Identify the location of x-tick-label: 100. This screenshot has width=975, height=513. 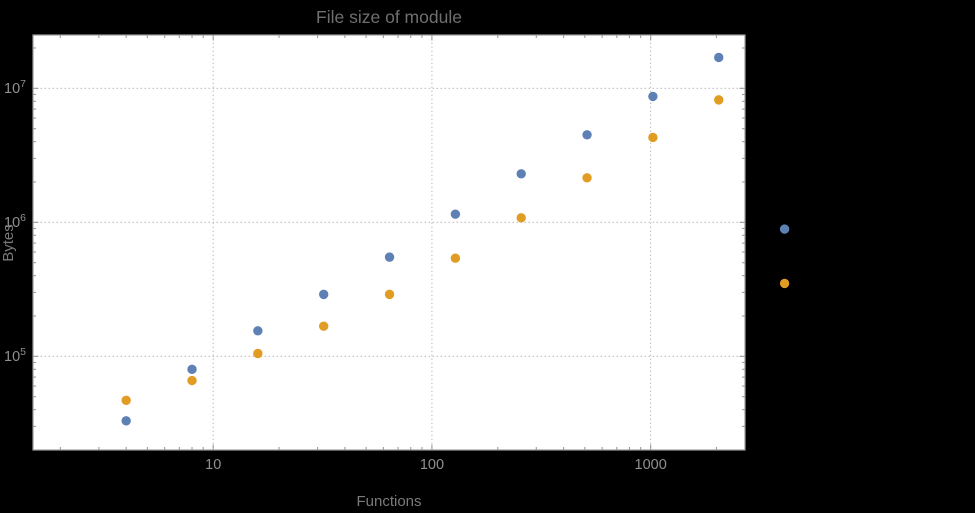
(432, 465).